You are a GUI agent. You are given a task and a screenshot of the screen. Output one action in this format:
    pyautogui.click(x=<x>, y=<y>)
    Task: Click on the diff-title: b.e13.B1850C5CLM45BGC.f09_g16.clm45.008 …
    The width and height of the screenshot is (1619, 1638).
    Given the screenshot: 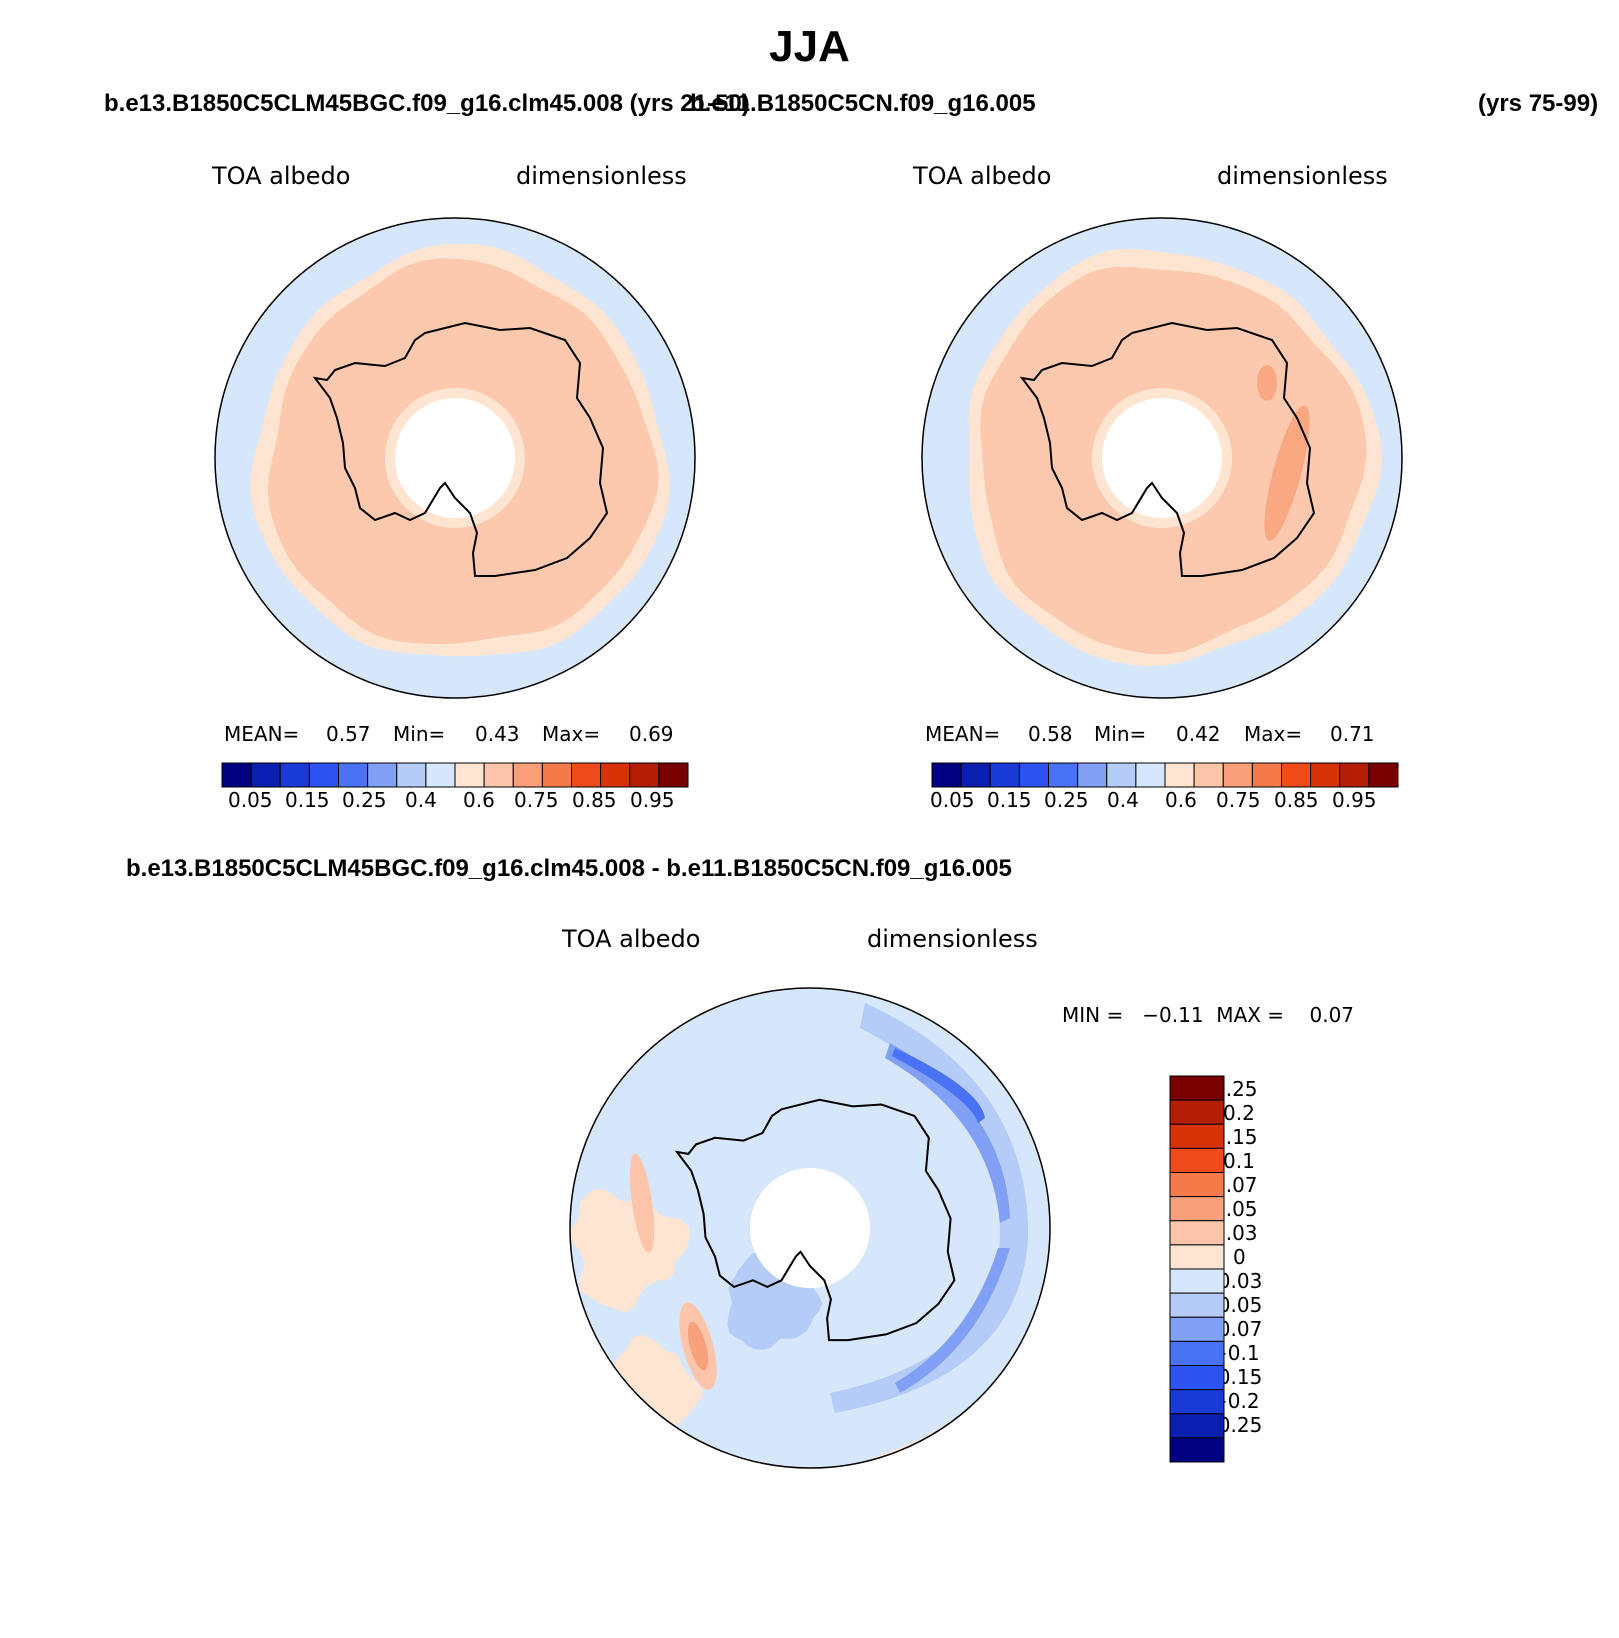 What is the action you would take?
    pyautogui.click(x=569, y=868)
    